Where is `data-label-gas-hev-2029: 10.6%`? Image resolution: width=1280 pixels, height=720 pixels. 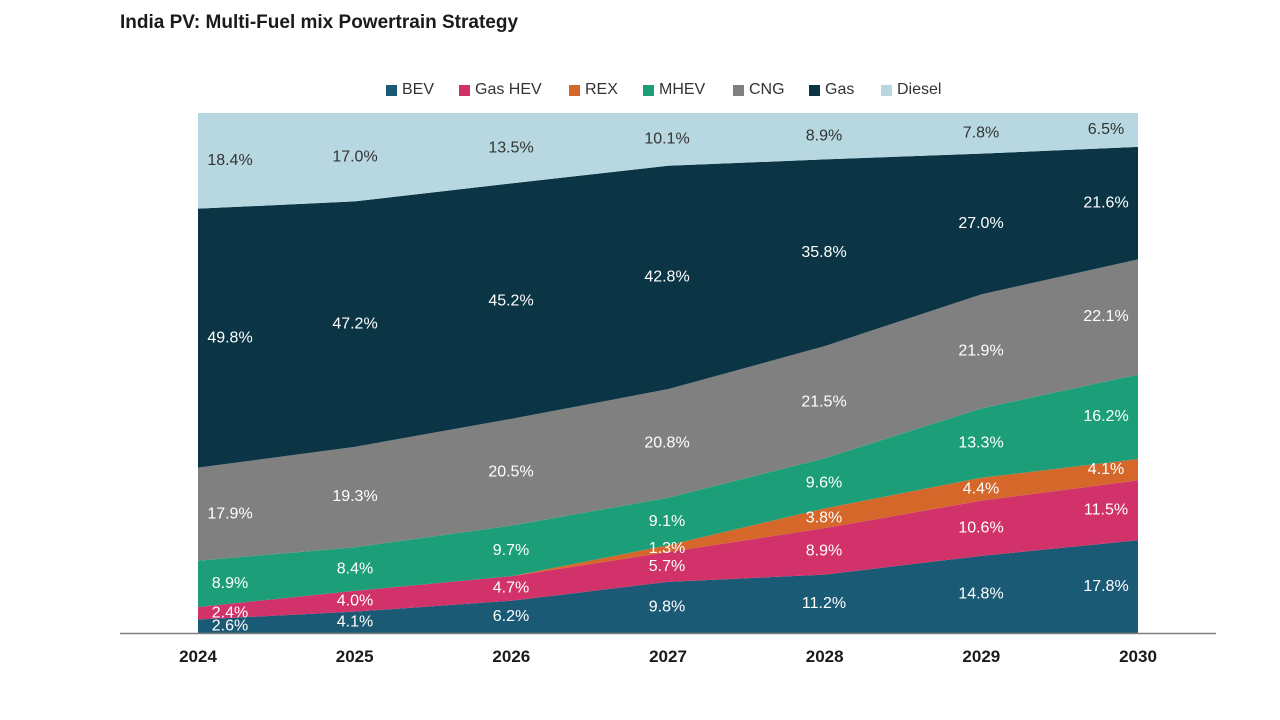 data-label-gas-hev-2029: 10.6% is located at coordinates (980, 527).